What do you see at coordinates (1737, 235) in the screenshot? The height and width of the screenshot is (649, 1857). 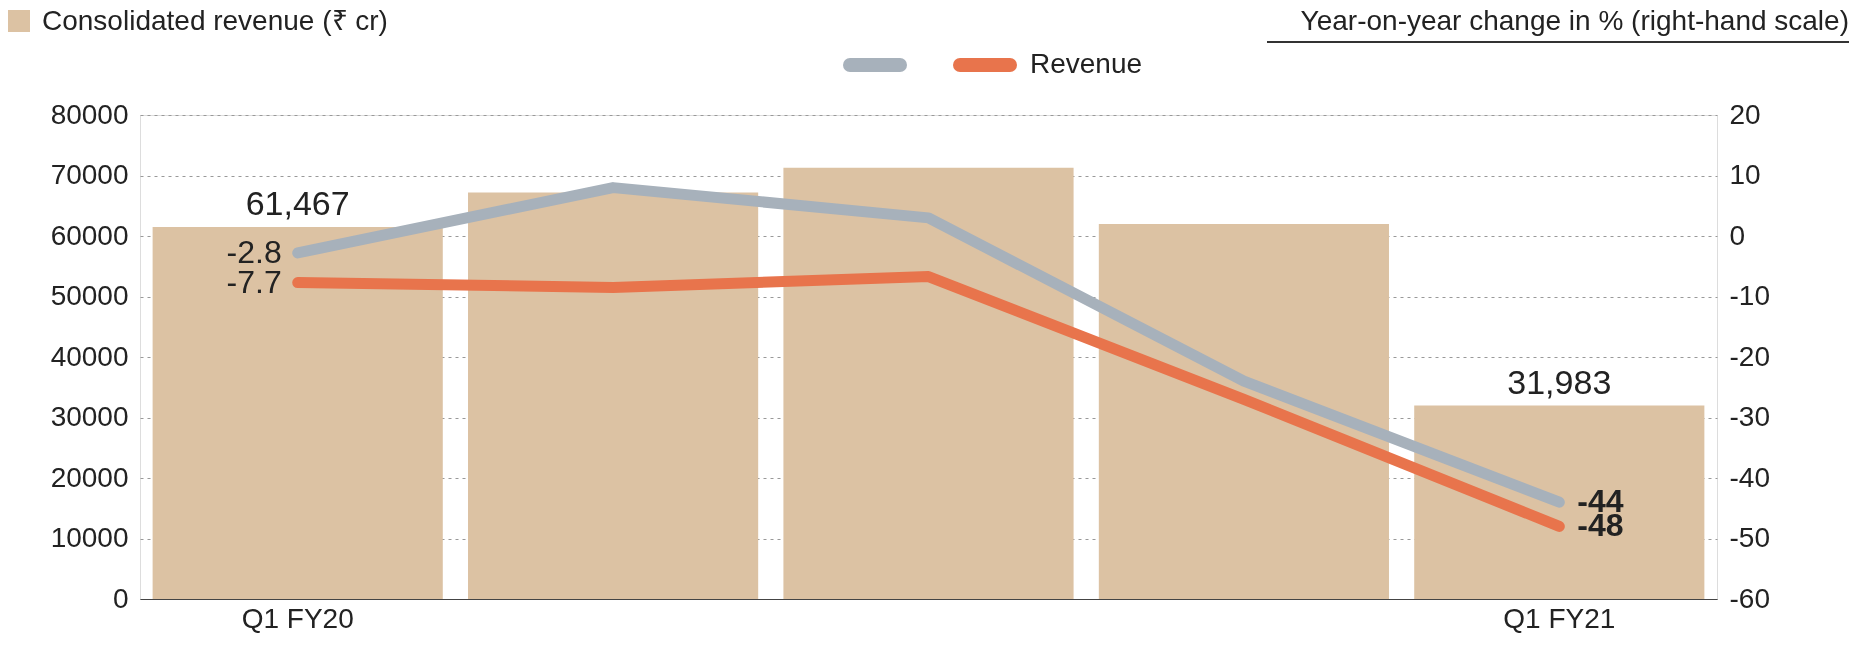 I see `y2-tick-label: 0` at bounding box center [1737, 235].